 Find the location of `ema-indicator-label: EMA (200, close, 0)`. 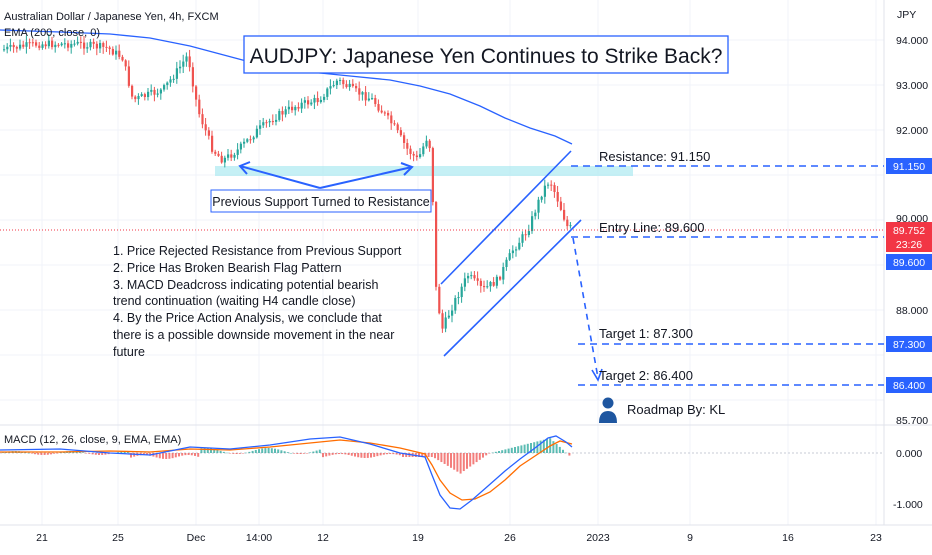

ema-indicator-label: EMA (200, close, 0) is located at coordinates (52, 33).